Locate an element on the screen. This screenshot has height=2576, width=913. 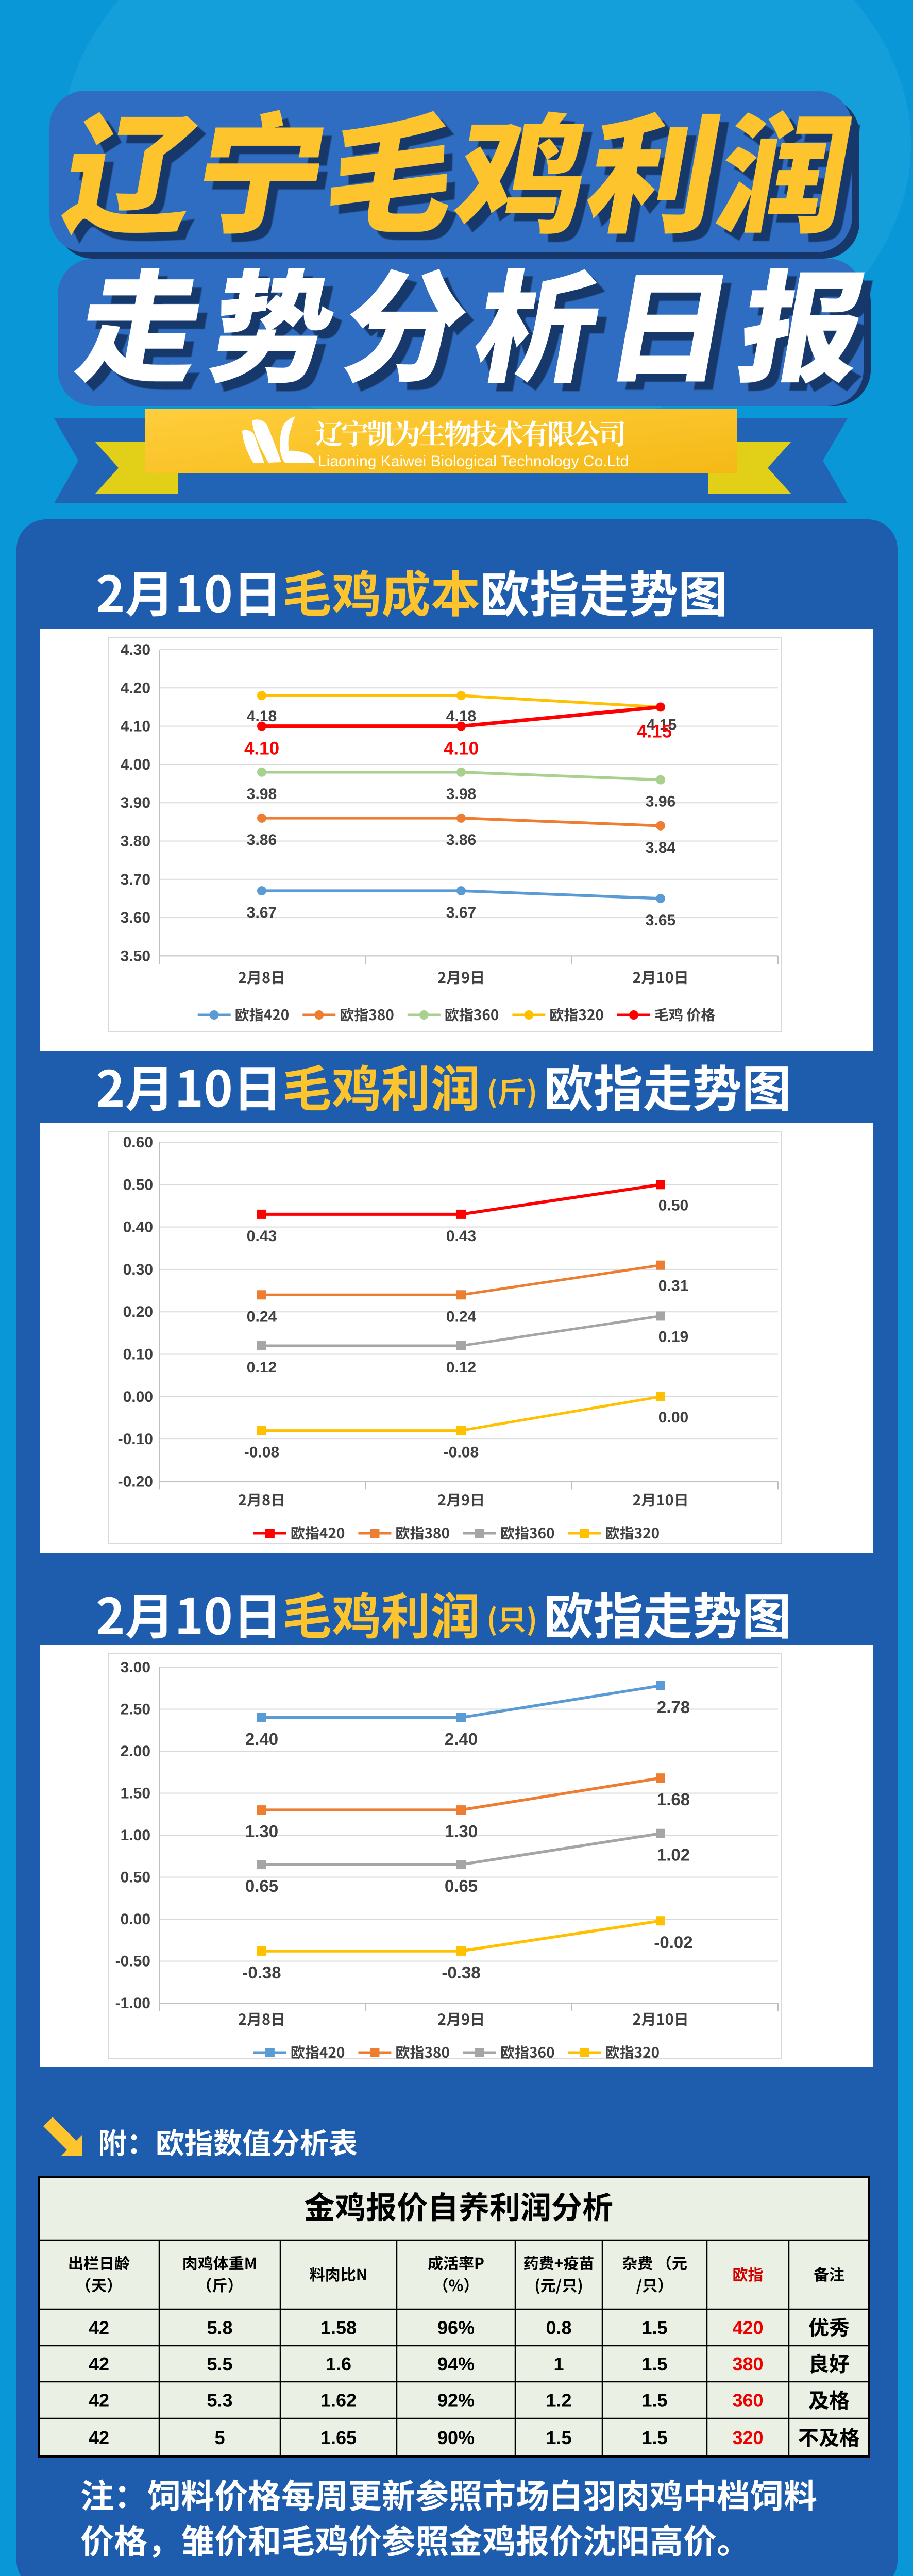
svg-text: -0.20 is located at coordinates (135, 1481).